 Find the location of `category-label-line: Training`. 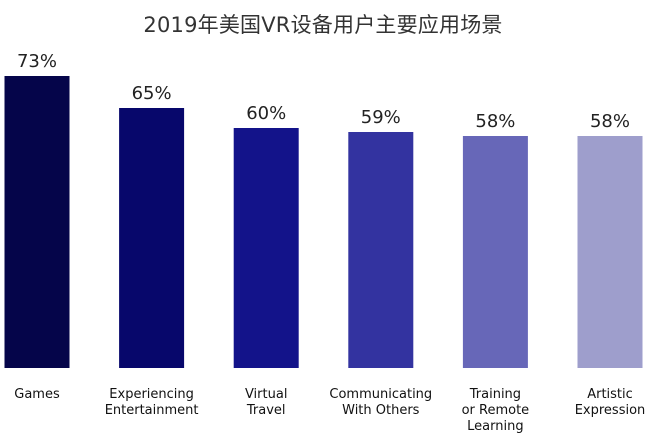

category-label-line: Training is located at coordinates (495, 394).